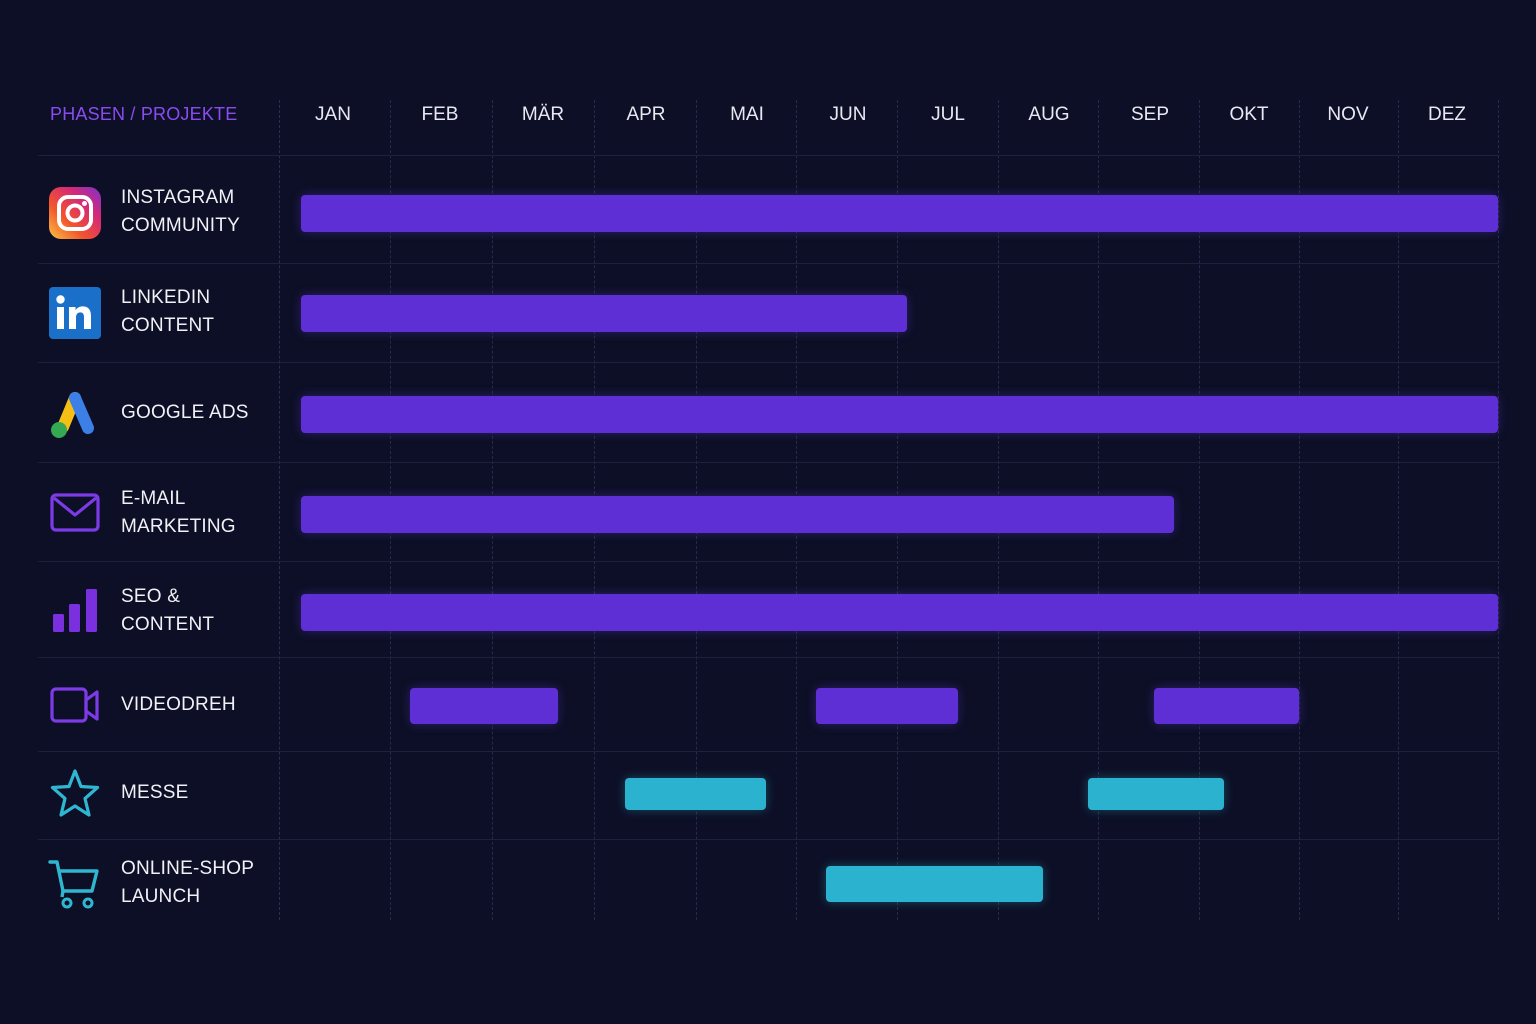 This screenshot has height=1024, width=1536. I want to click on header-label: PHASEN / PROJEKTE, so click(144, 114).